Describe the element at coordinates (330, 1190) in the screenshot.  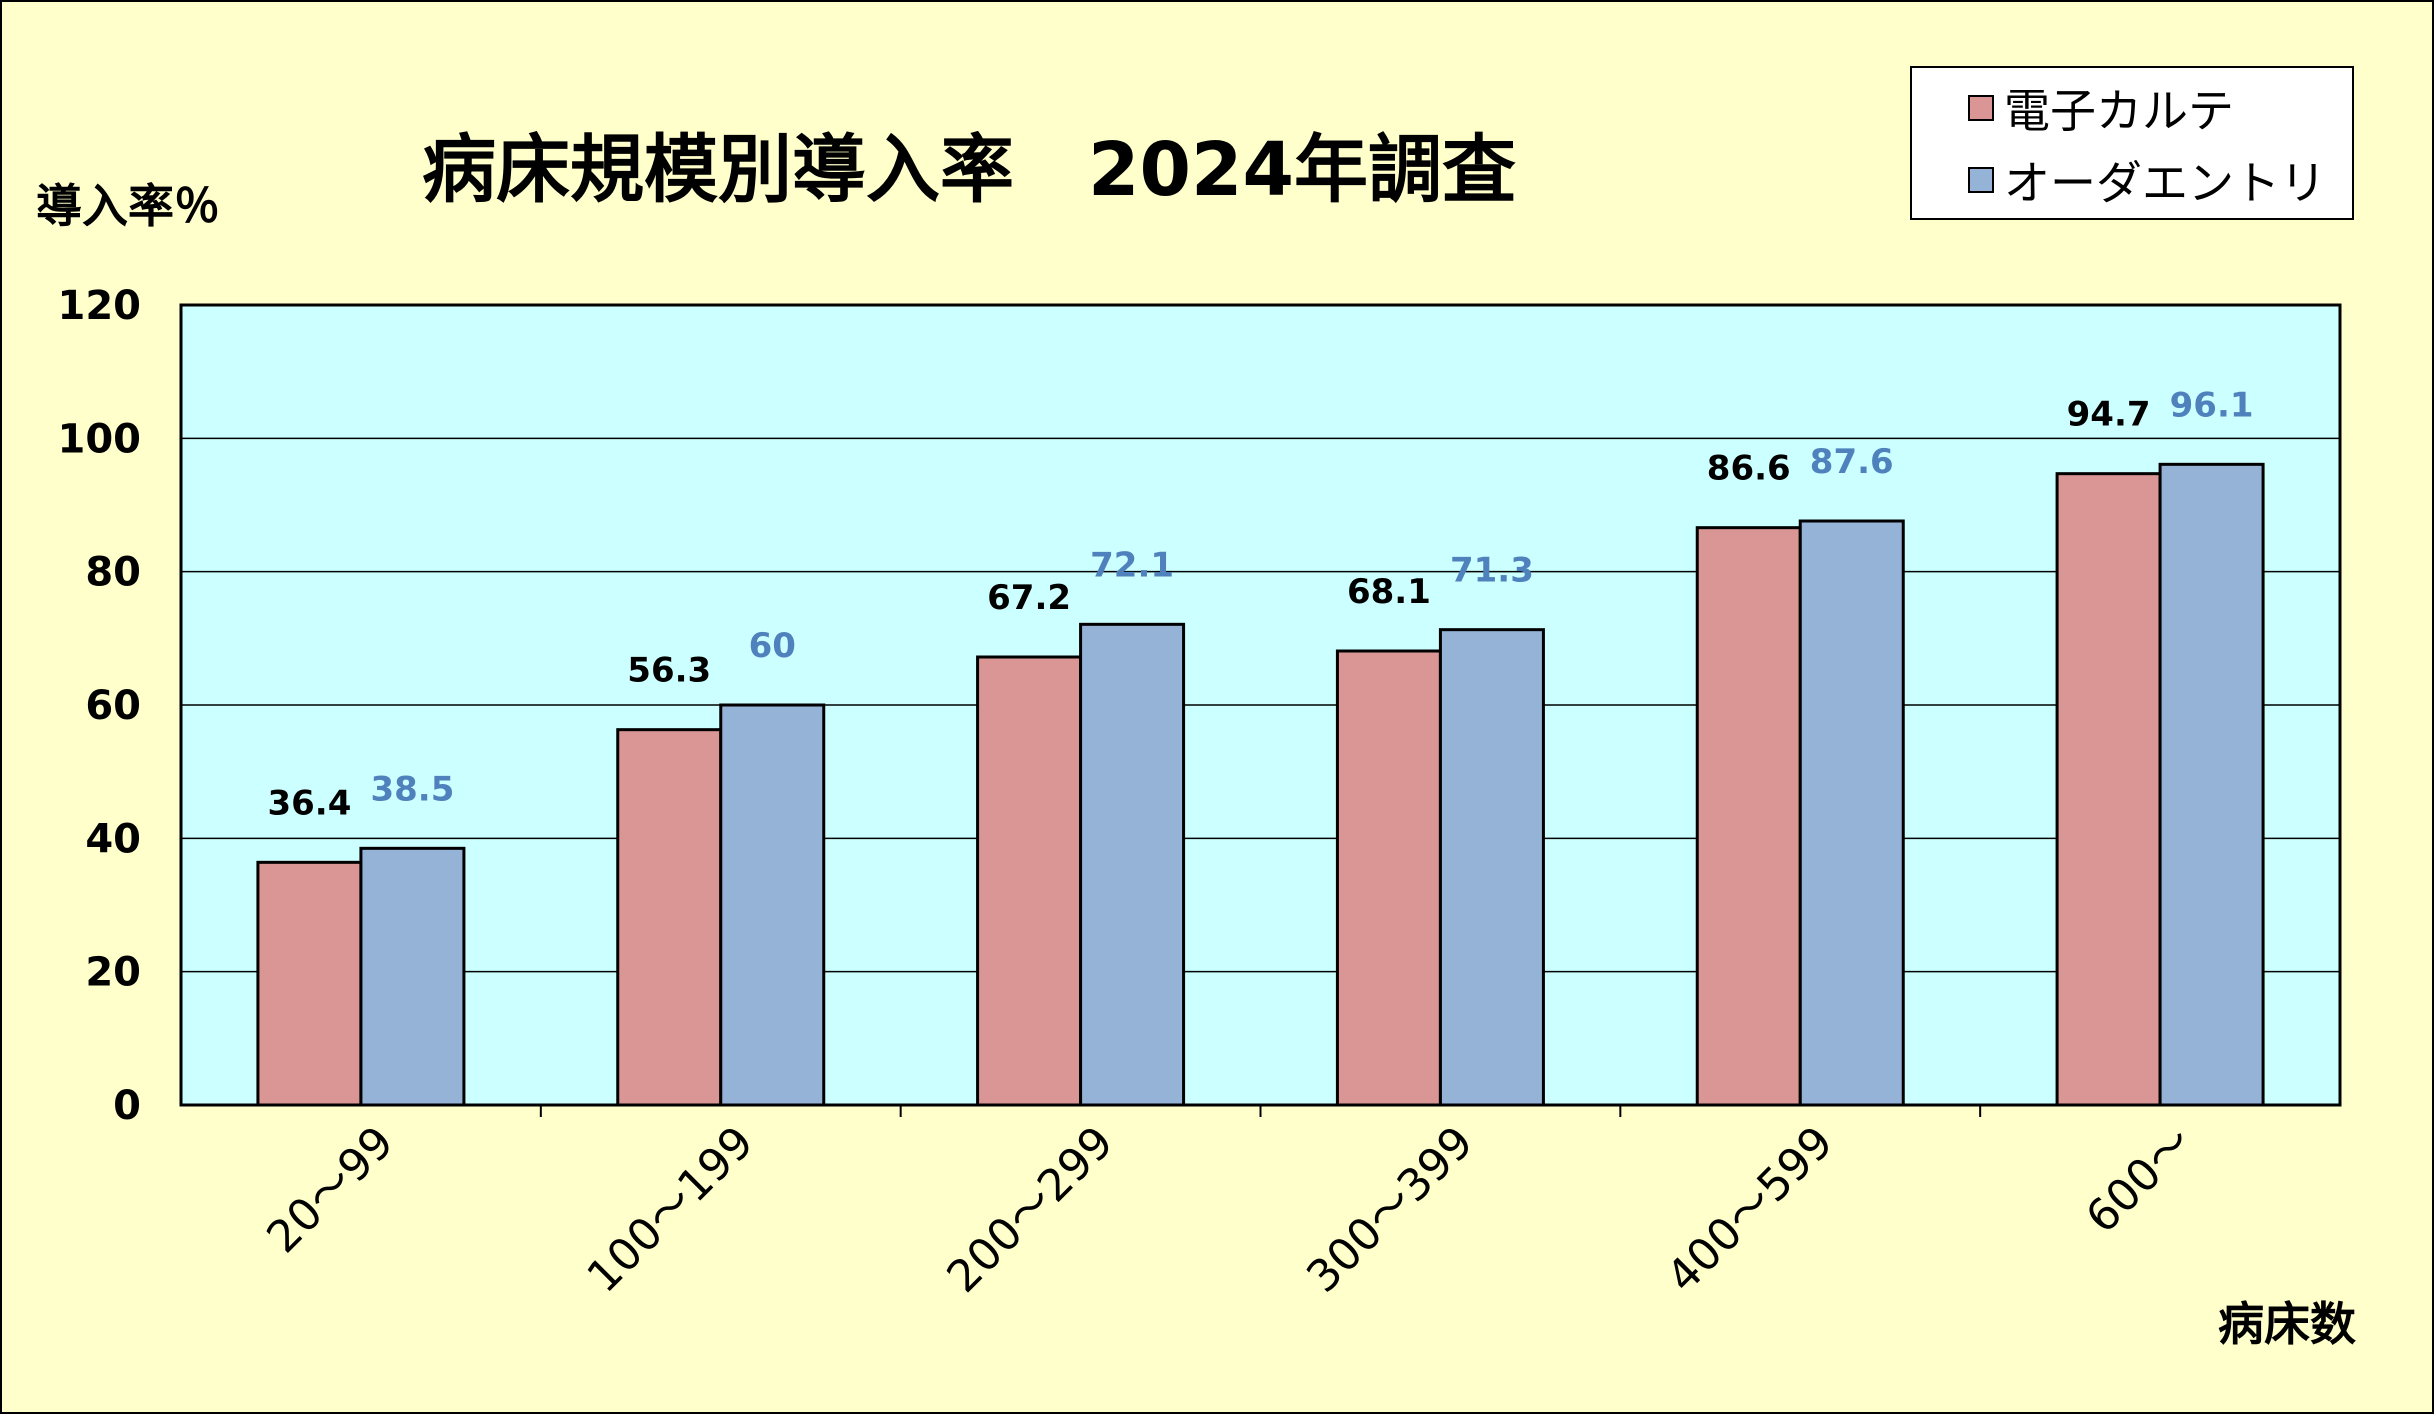
I see `x-tick-label: 20～99` at that location.